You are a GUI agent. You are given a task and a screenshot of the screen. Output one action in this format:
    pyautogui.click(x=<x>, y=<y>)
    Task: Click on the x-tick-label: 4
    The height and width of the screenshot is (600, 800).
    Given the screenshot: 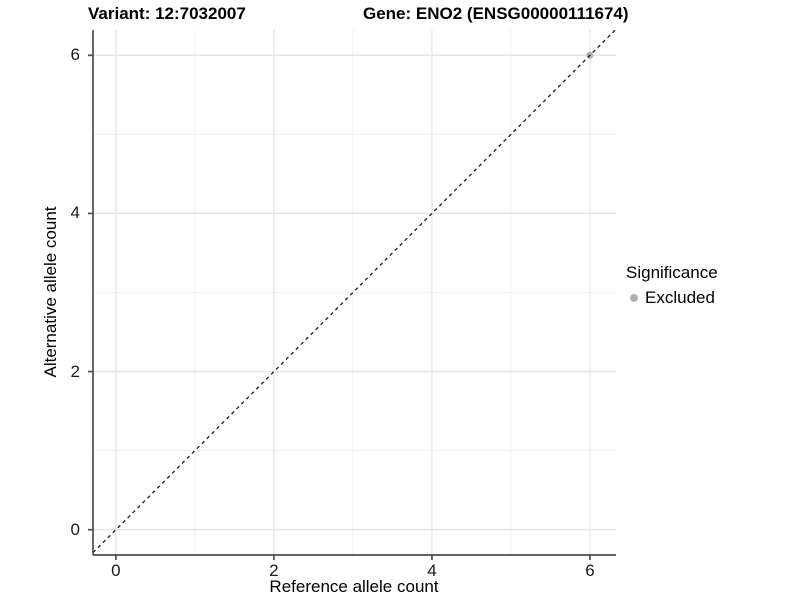 What is the action you would take?
    pyautogui.click(x=432, y=570)
    